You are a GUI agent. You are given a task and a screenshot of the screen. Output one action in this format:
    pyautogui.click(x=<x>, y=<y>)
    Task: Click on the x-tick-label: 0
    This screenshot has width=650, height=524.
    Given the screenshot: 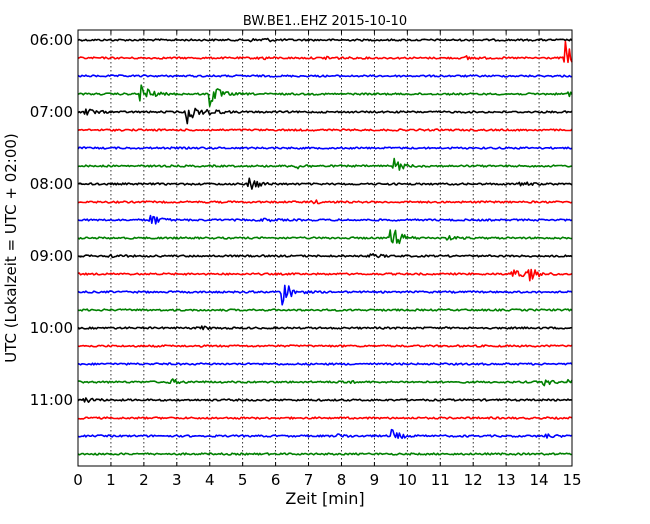 What is the action you would take?
    pyautogui.click(x=78, y=480)
    